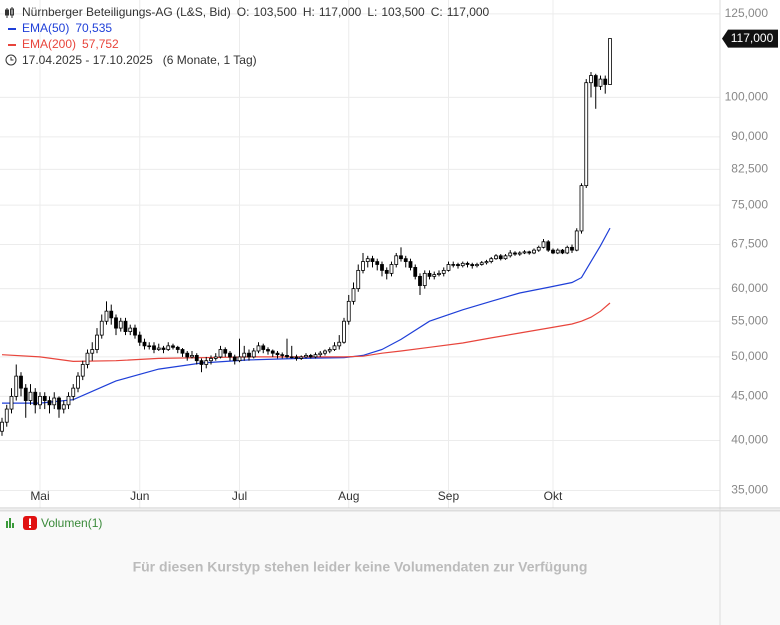 Image resolution: width=780 pixels, height=625 pixels. What do you see at coordinates (747, 13) in the screenshot?
I see `y-tick-label: 125,000` at bounding box center [747, 13].